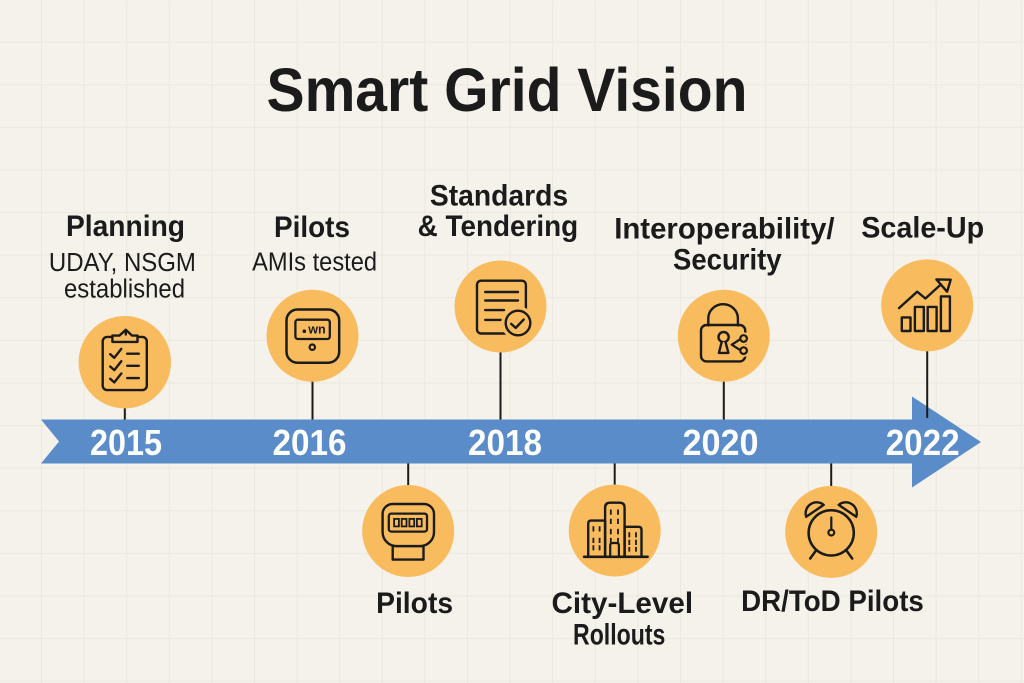  What do you see at coordinates (314, 262) in the screenshot?
I see `svg-text: AMIs tested` at bounding box center [314, 262].